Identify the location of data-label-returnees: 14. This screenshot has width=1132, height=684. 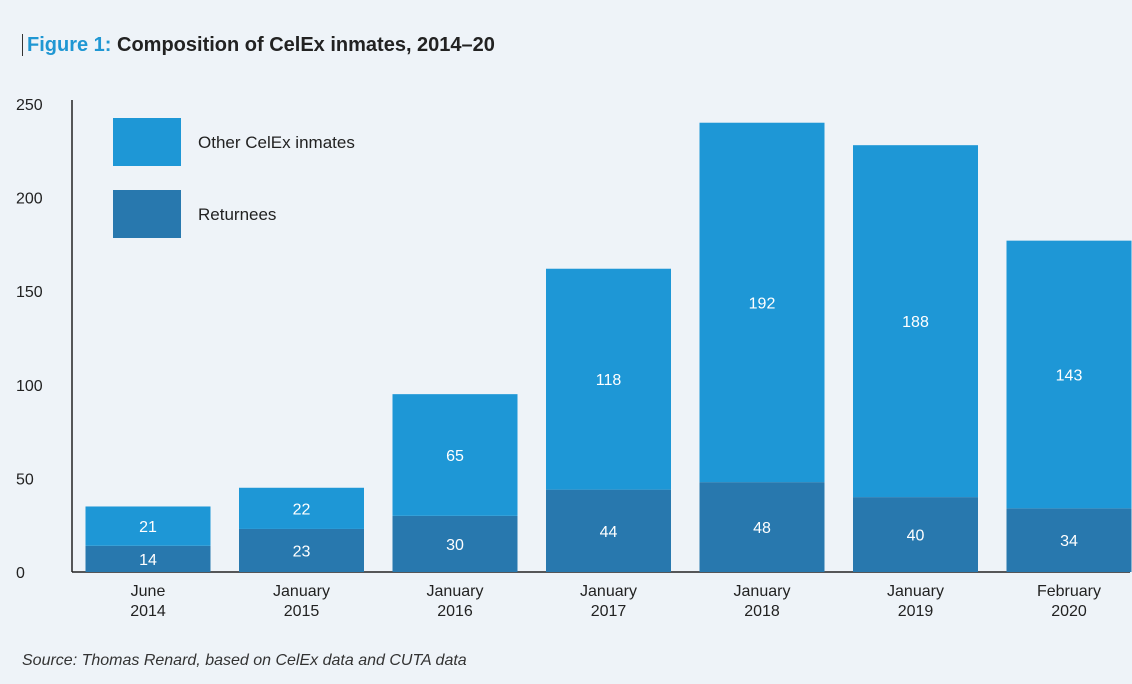
(148, 560).